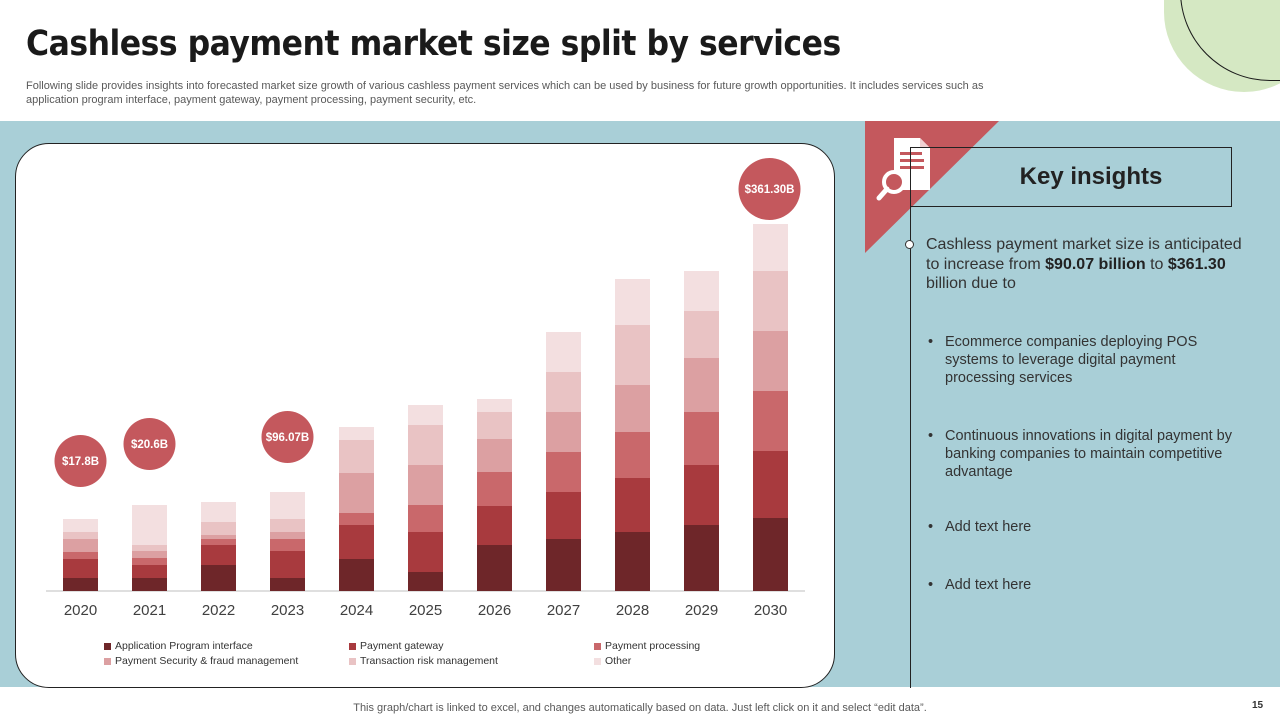 Image resolution: width=1280 pixels, height=720 pixels. Describe the element at coordinates (563, 472) in the screenshot. I see `bar-2027-payment-processing` at that location.